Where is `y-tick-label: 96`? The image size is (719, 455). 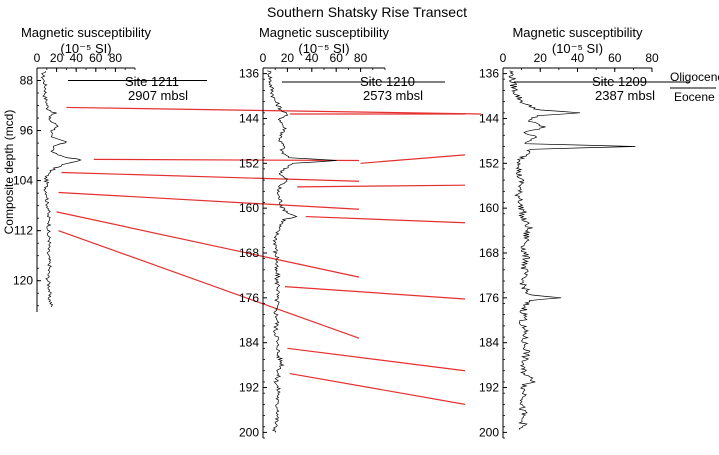 y-tick-label: 96 is located at coordinates (27, 131).